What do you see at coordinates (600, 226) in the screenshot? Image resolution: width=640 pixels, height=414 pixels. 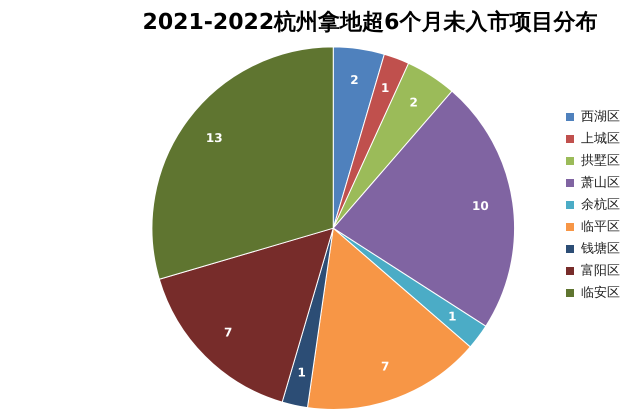 I see `legend-label: 临平区` at bounding box center [600, 226].